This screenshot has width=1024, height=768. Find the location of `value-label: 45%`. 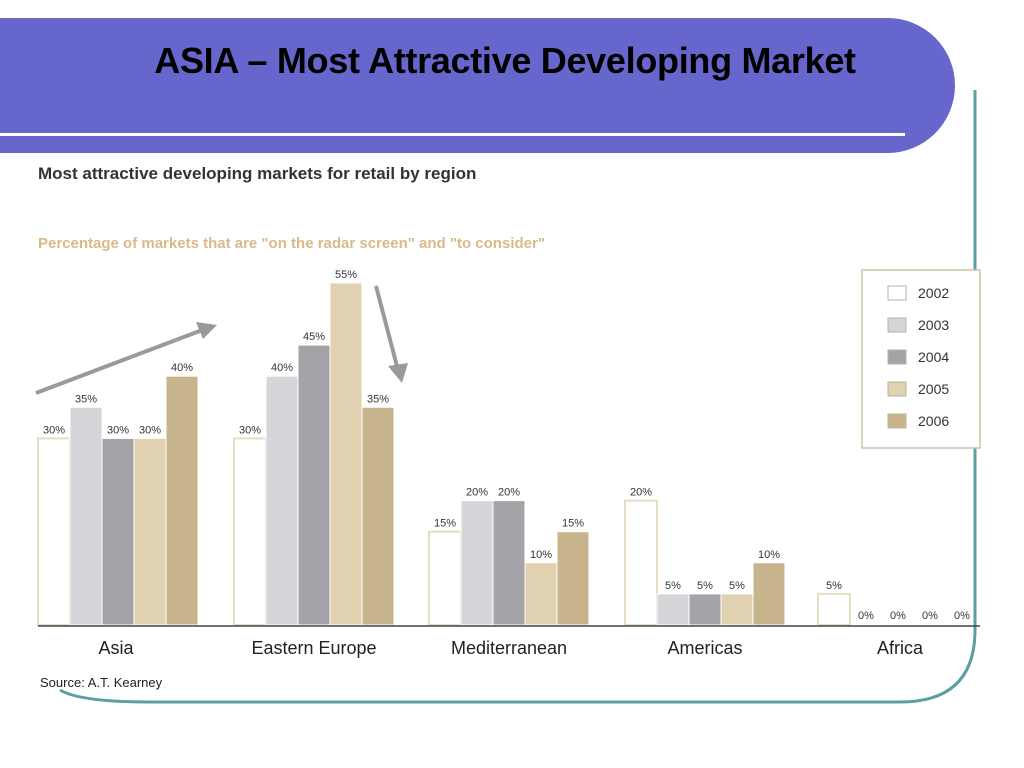

value-label: 45% is located at coordinates (314, 337).